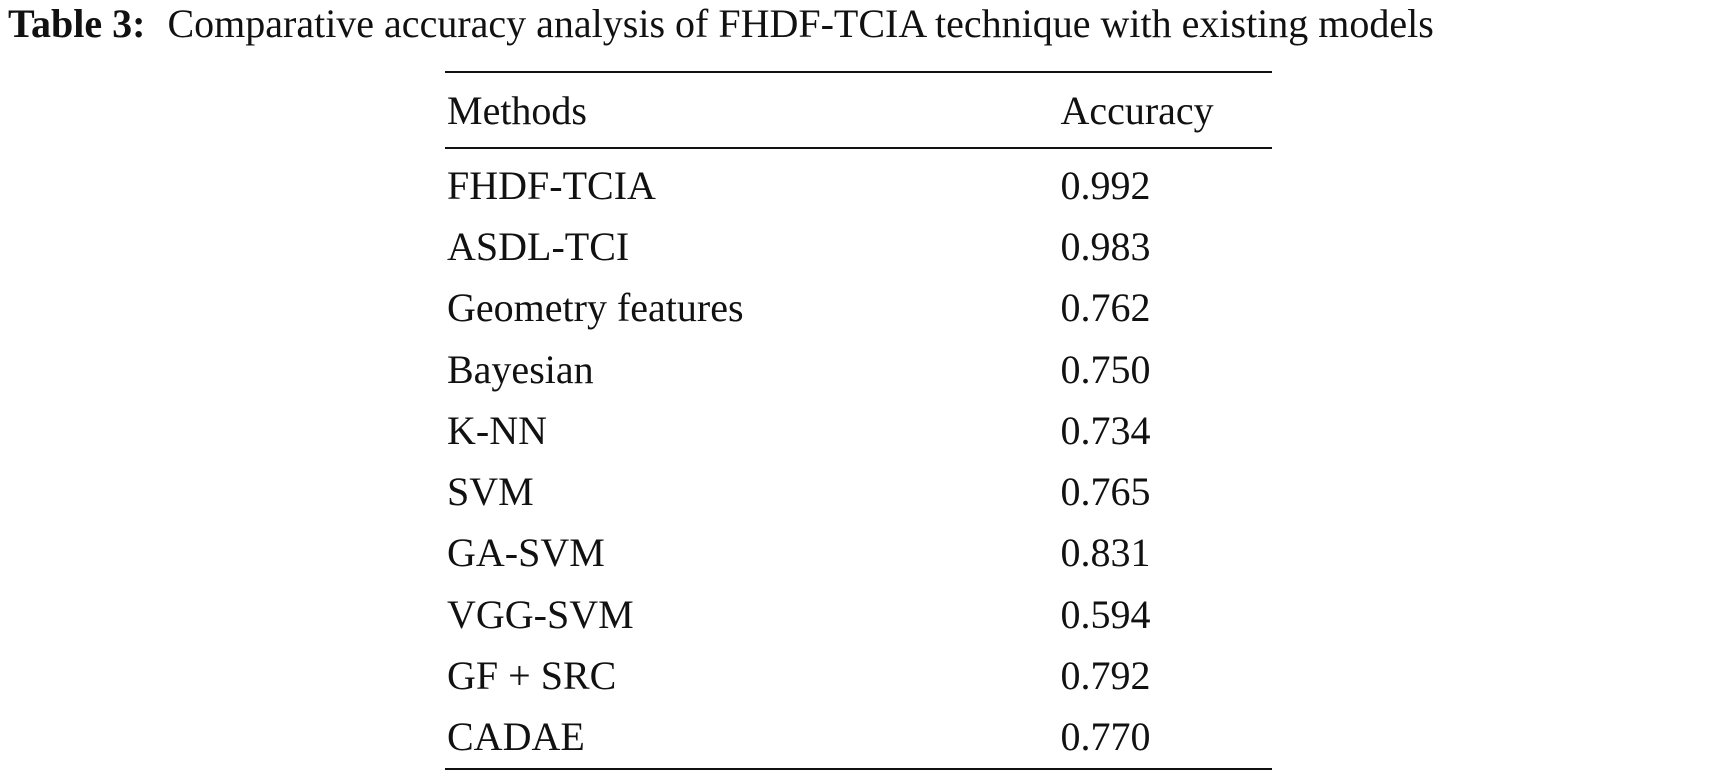 This screenshot has width=1719, height=777. What do you see at coordinates (532, 676) in the screenshot?
I see `method-cell: GF + SRC` at bounding box center [532, 676].